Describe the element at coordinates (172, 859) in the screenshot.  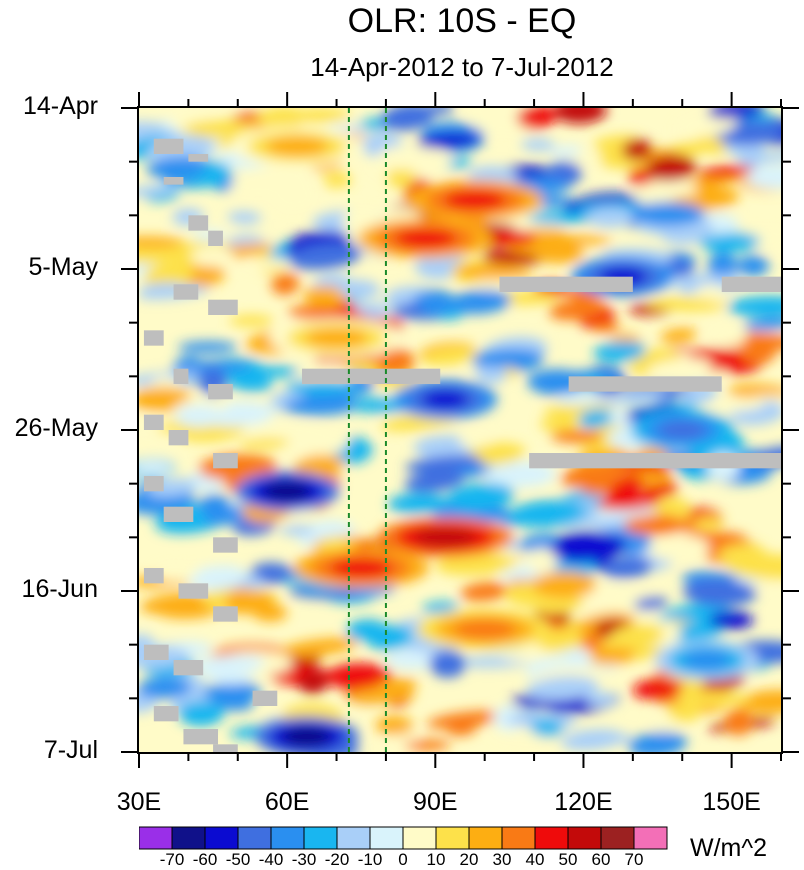
I see `colorbar-label: -70` at that location.